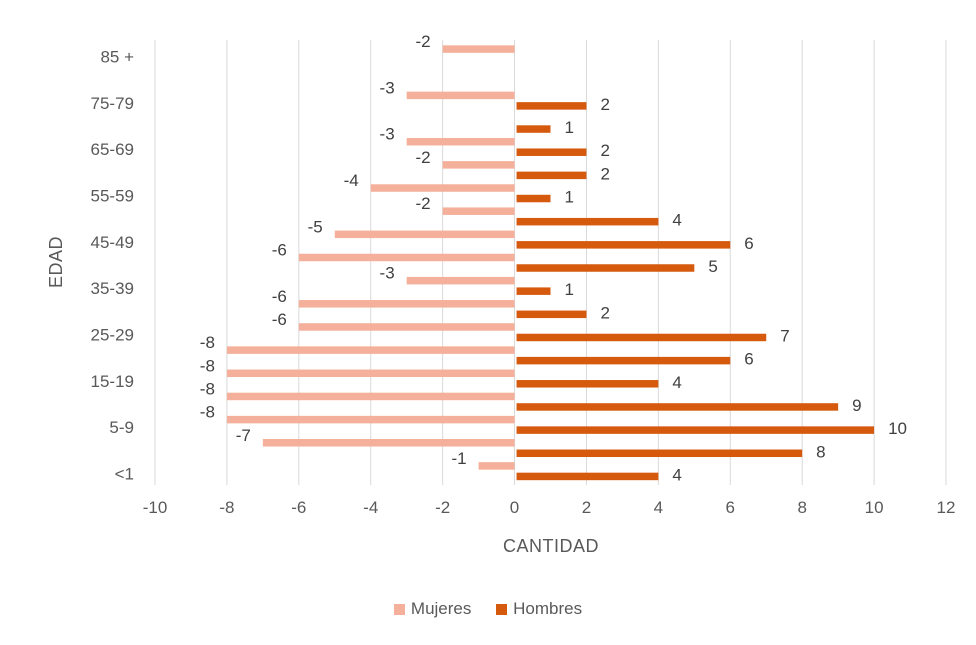  I want to click on y-tick-label: 55-59, so click(112, 196).